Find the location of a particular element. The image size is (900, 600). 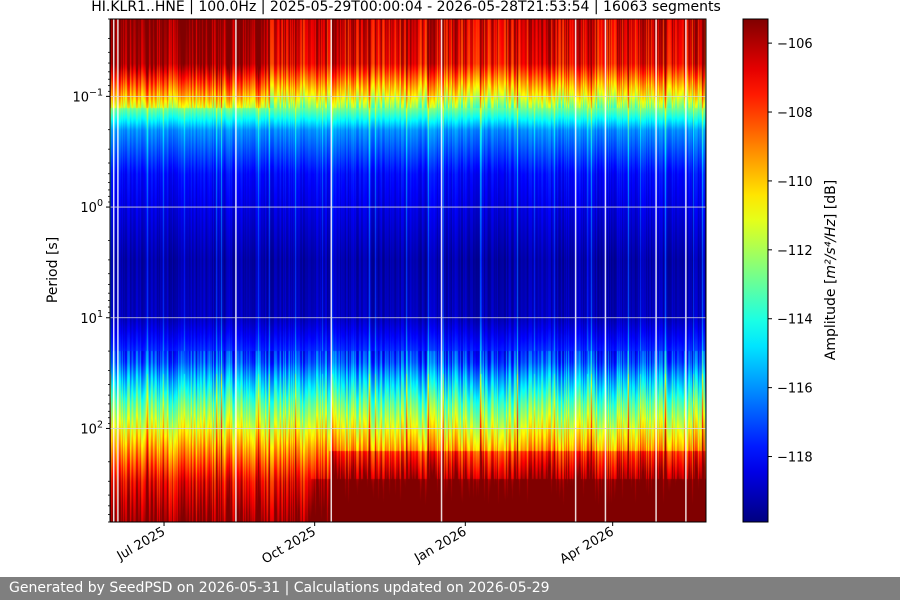

y-axis: 10⁻¹ 10⁰ 10¹ 10² is located at coordinates (91, 270).